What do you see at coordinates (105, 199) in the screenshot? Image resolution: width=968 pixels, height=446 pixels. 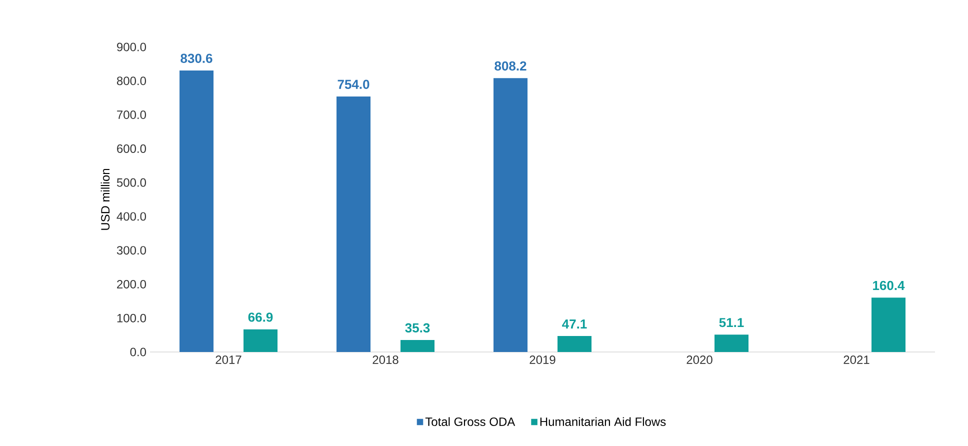 I see `y-axis-title: USD million` at bounding box center [105, 199].